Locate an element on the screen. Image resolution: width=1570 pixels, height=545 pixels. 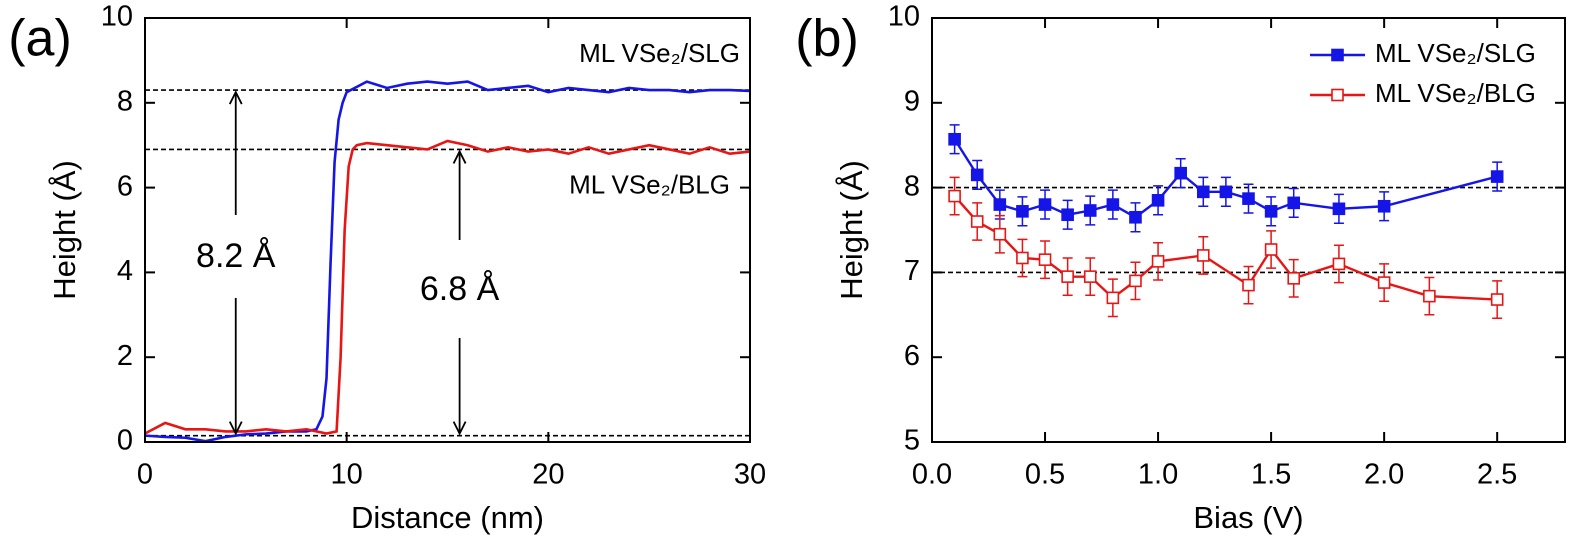
x-tick-label: 1.0 is located at coordinates (1158, 475).